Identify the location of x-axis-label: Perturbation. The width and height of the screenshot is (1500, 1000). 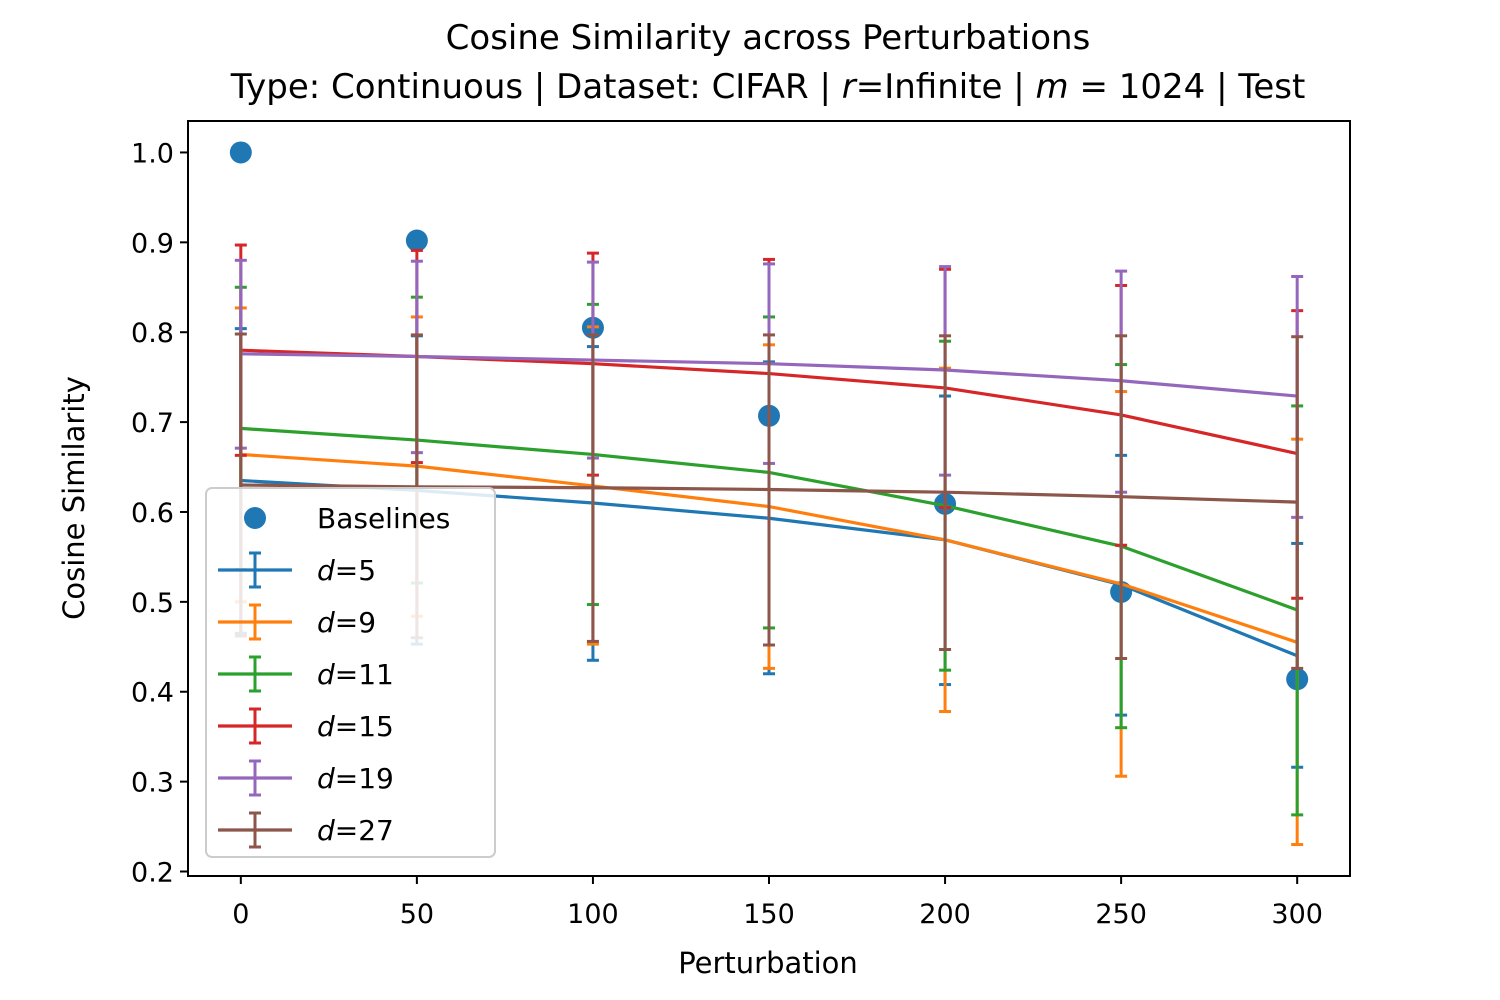
(768, 963).